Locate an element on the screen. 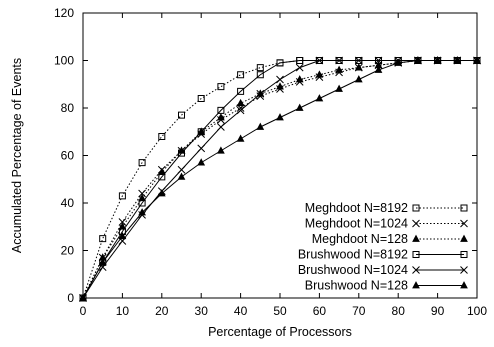 Image resolution: width=494 pixels, height=347 pixels. legend-item: Brushwood N=128 is located at coordinates (386, 286).